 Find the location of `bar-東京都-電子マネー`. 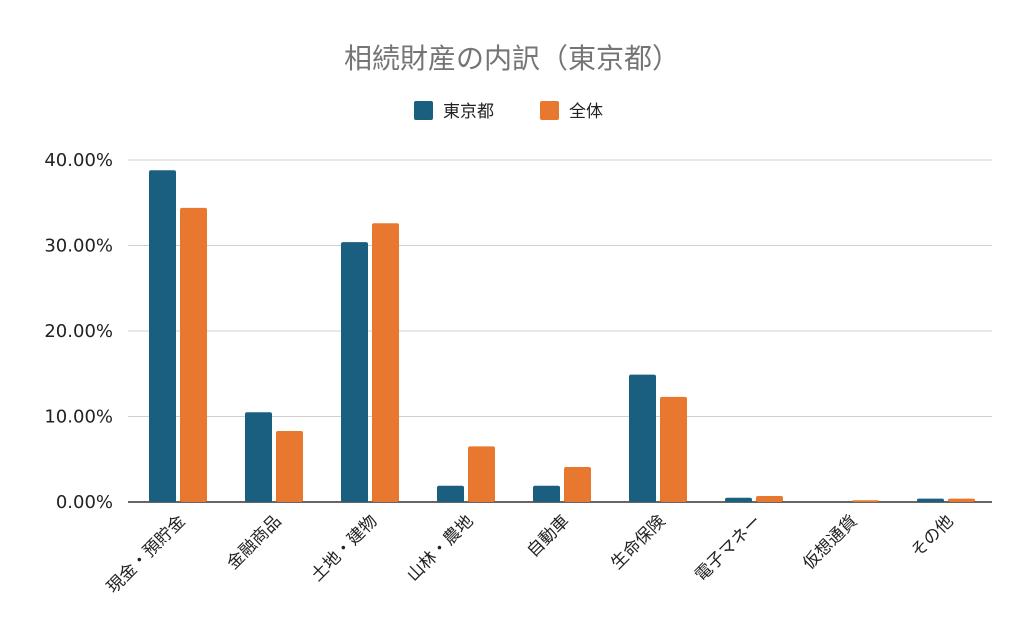

bar-東京都-電子マネー is located at coordinates (738, 499).